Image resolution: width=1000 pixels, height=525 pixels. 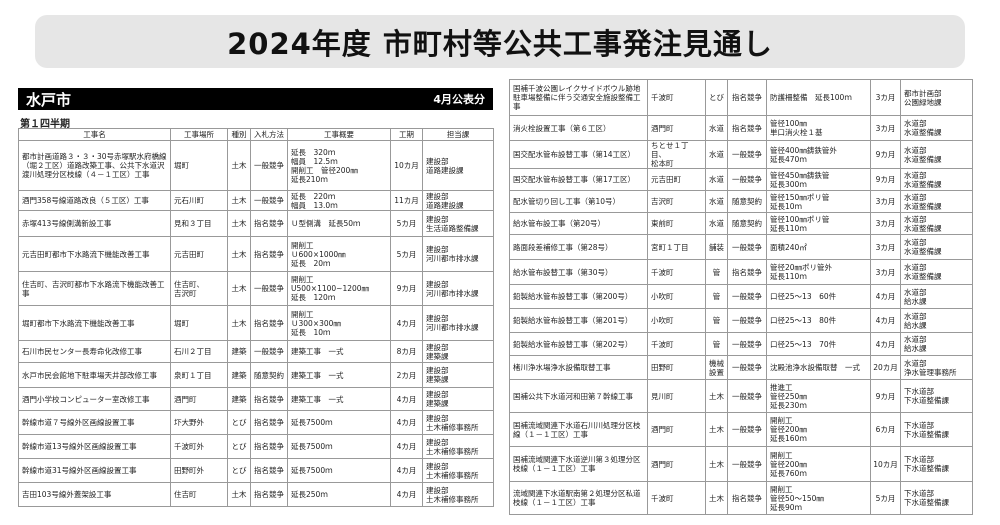 What do you see at coordinates (578, 344) in the screenshot?
I see `work-name-cell: 鉛製給水管布設替工事（第202号）` at bounding box center [578, 344].